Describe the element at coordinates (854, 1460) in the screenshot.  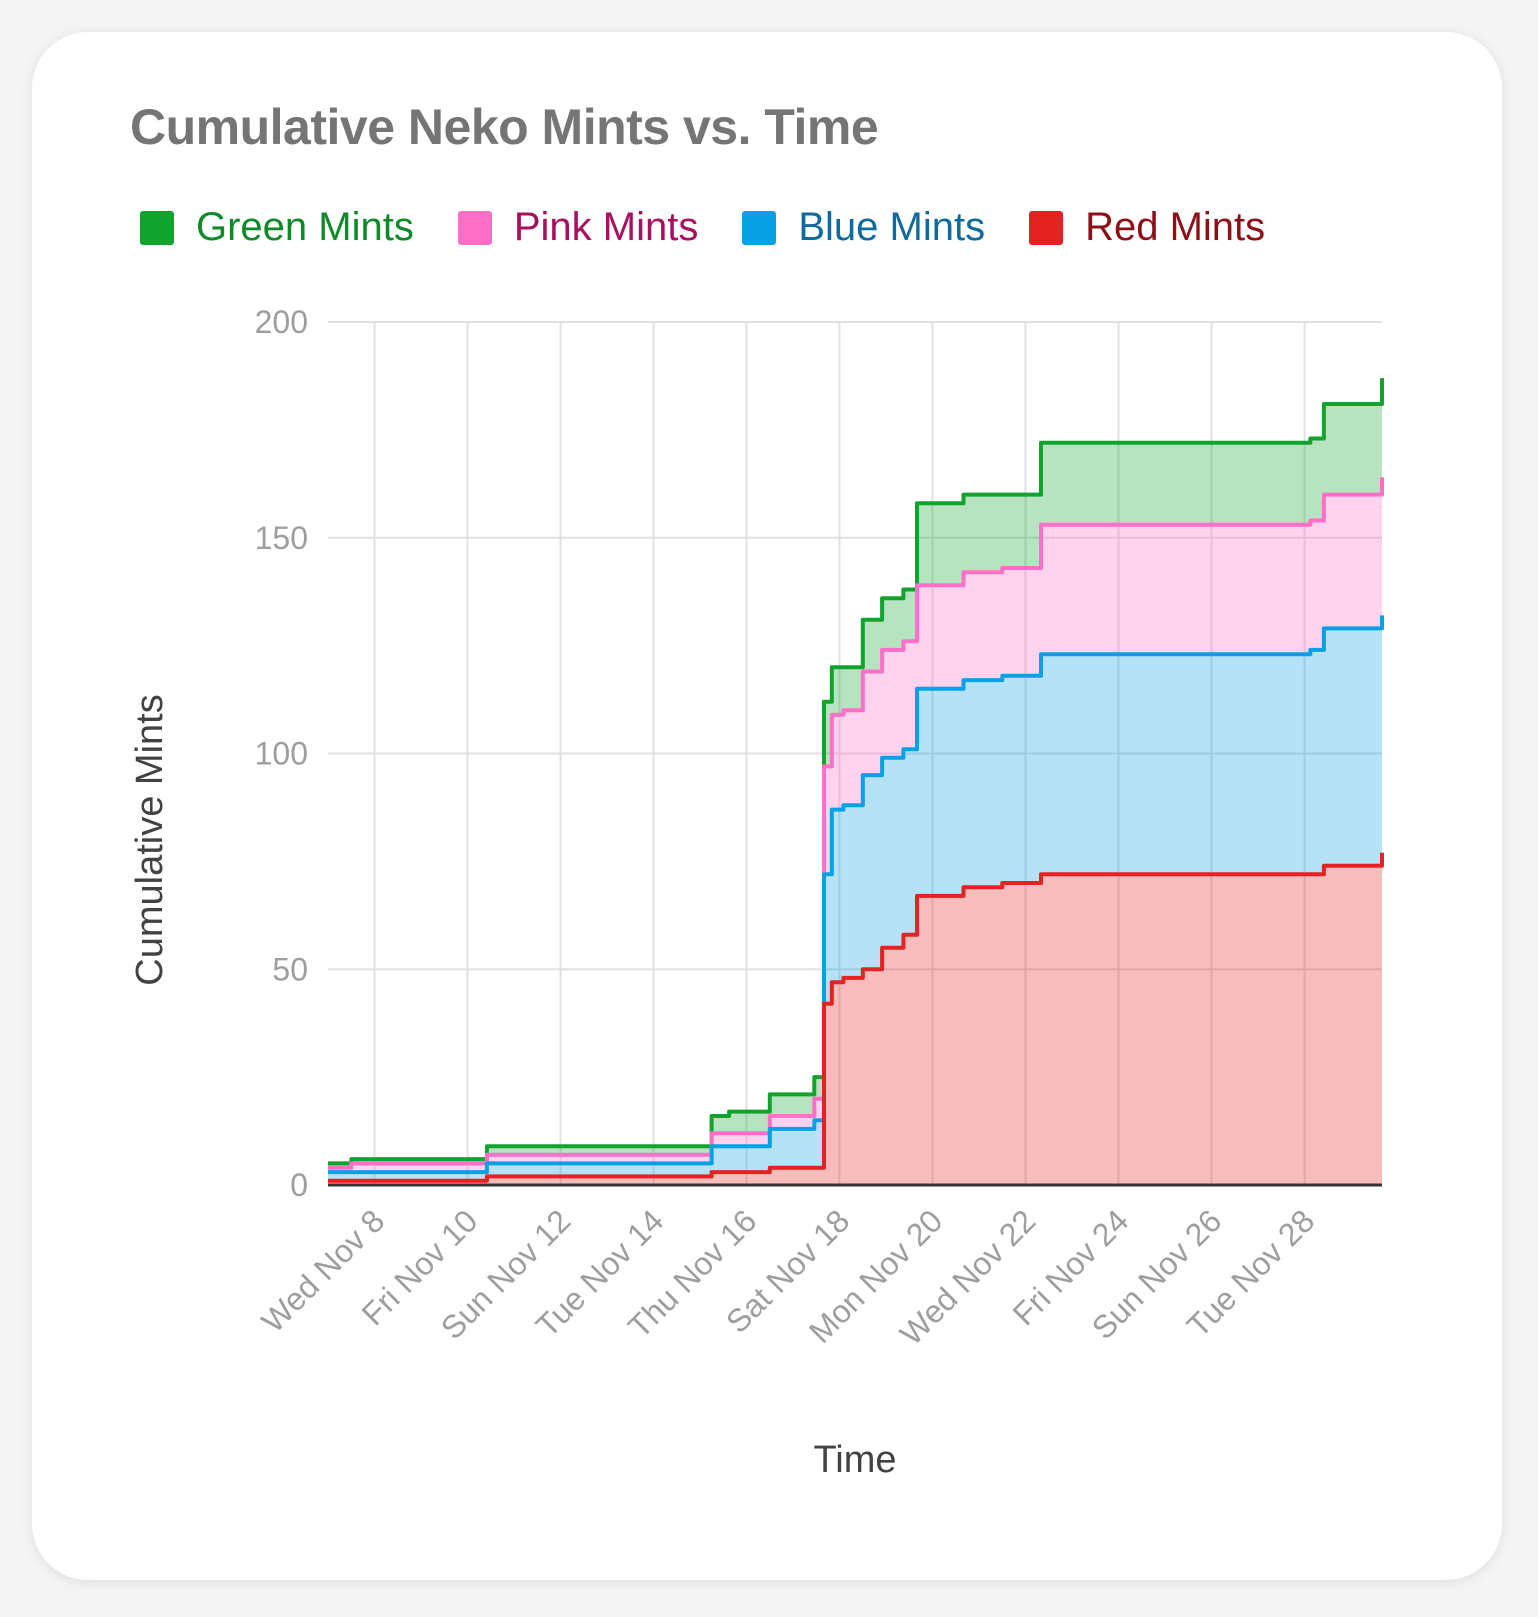
I see `x-axis-title: Time` at that location.